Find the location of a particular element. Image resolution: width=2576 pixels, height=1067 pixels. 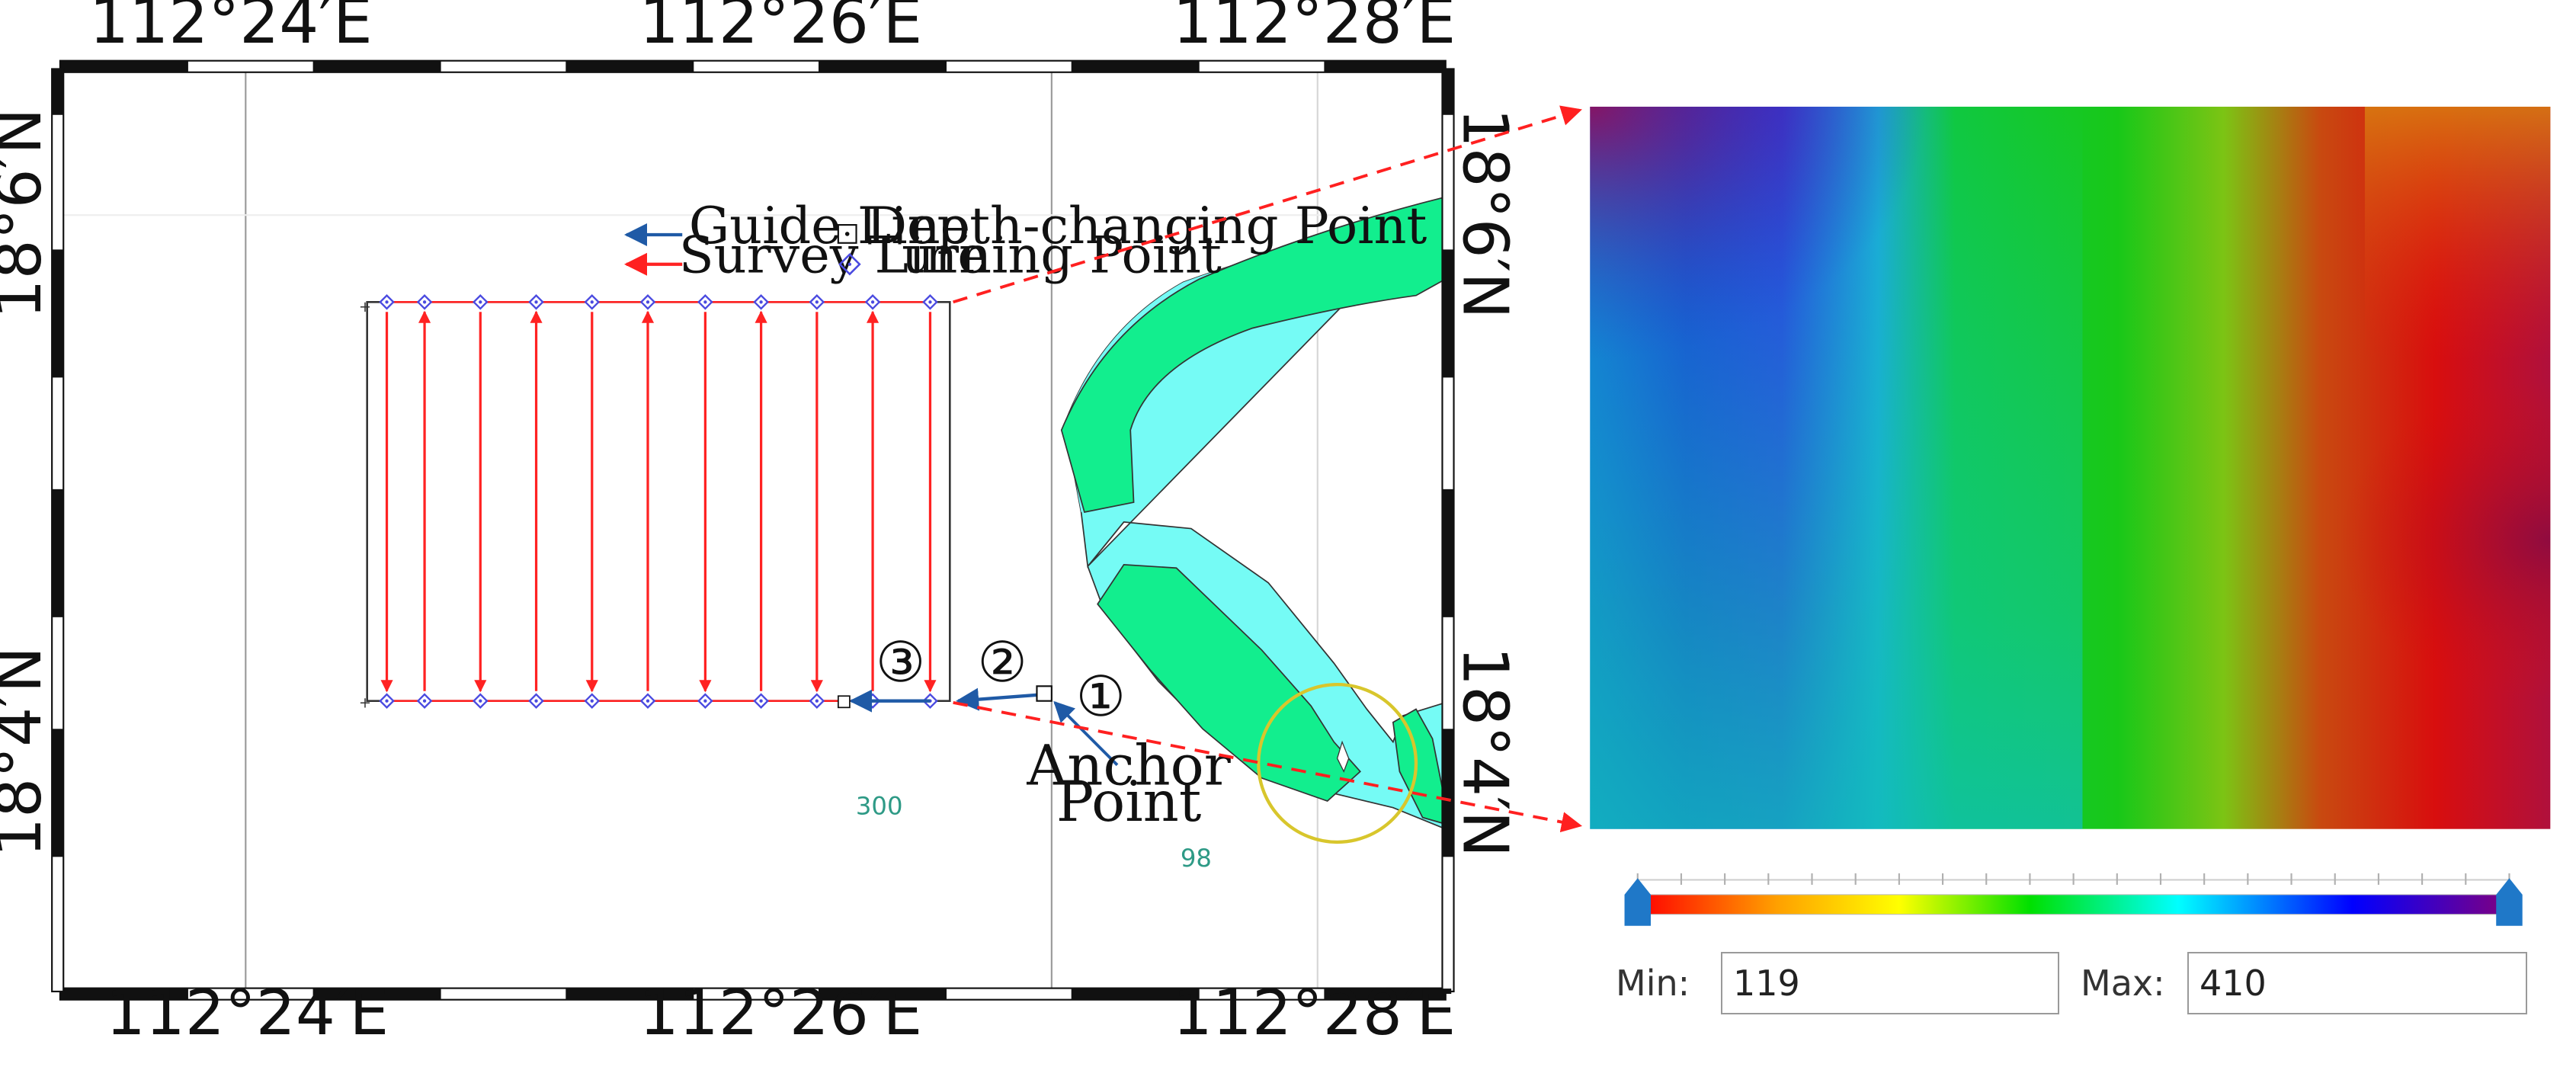

turning-point-dot-11-top is located at coordinates (930, 302).